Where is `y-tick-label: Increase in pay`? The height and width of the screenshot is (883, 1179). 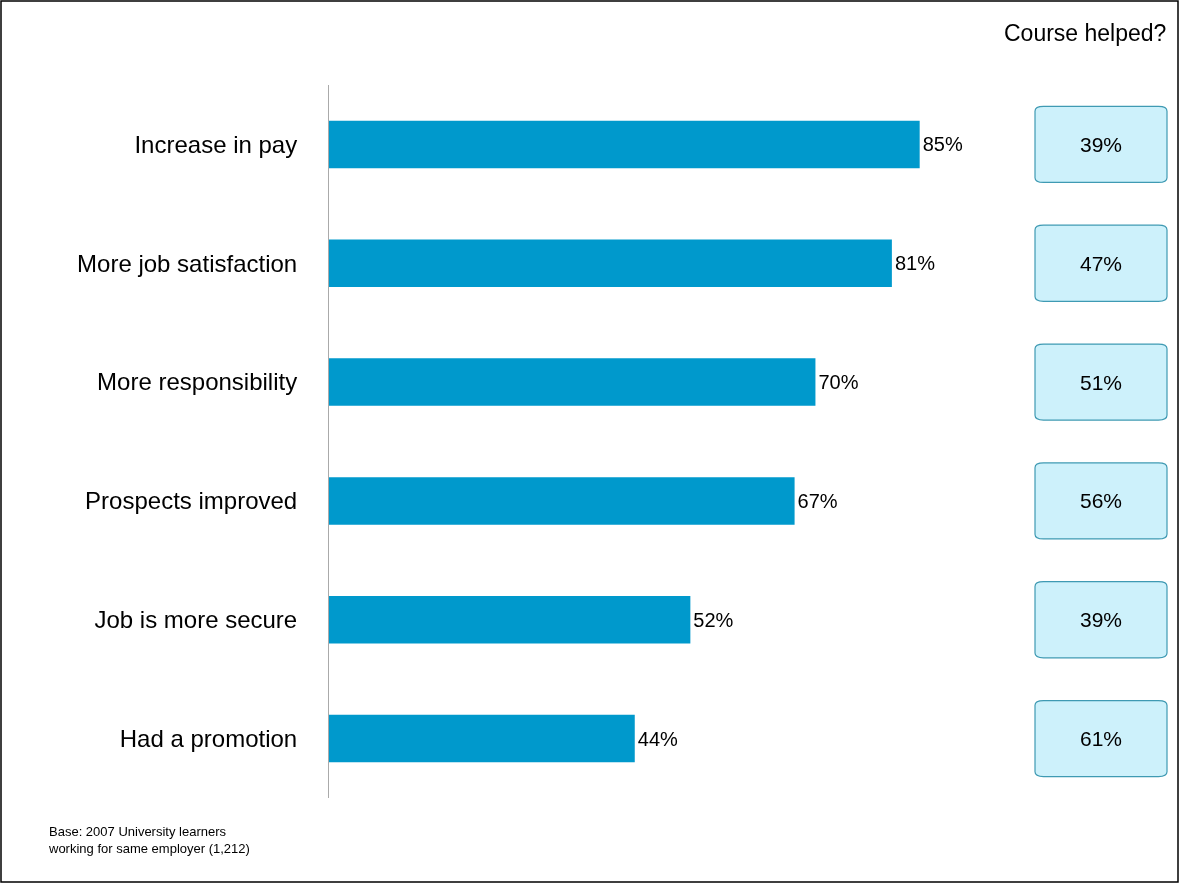 y-tick-label: Increase in pay is located at coordinates (216, 144).